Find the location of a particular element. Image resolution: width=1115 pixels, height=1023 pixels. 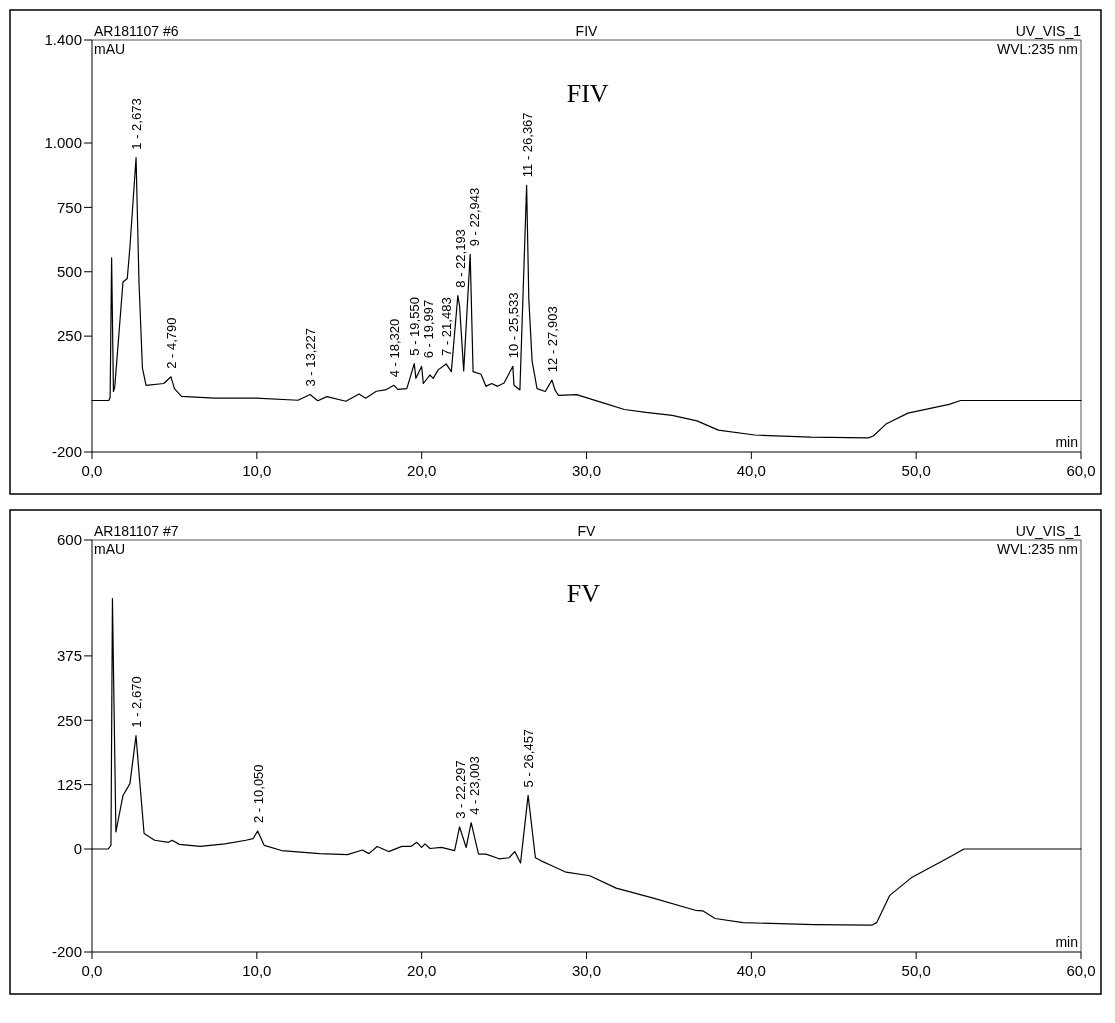

annotation: 8 - 22,193 is located at coordinates (461, 258).